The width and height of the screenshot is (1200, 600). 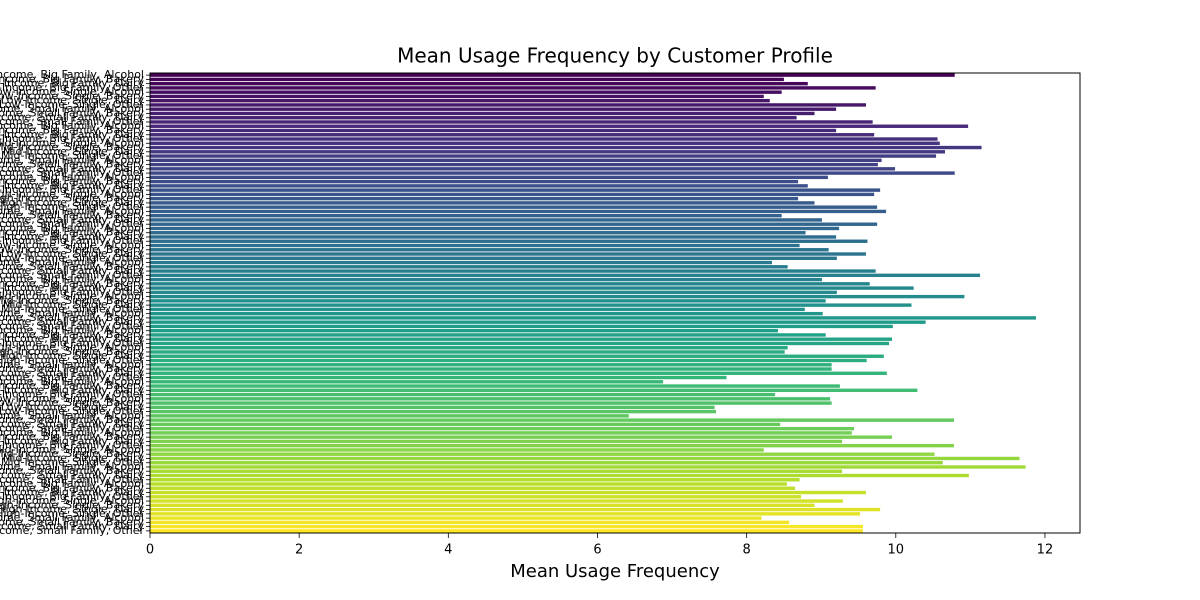 What do you see at coordinates (72, 492) in the screenshot?
I see `y-tick-label: Senior High-Income, Big Family, Dairy` at bounding box center [72, 492].